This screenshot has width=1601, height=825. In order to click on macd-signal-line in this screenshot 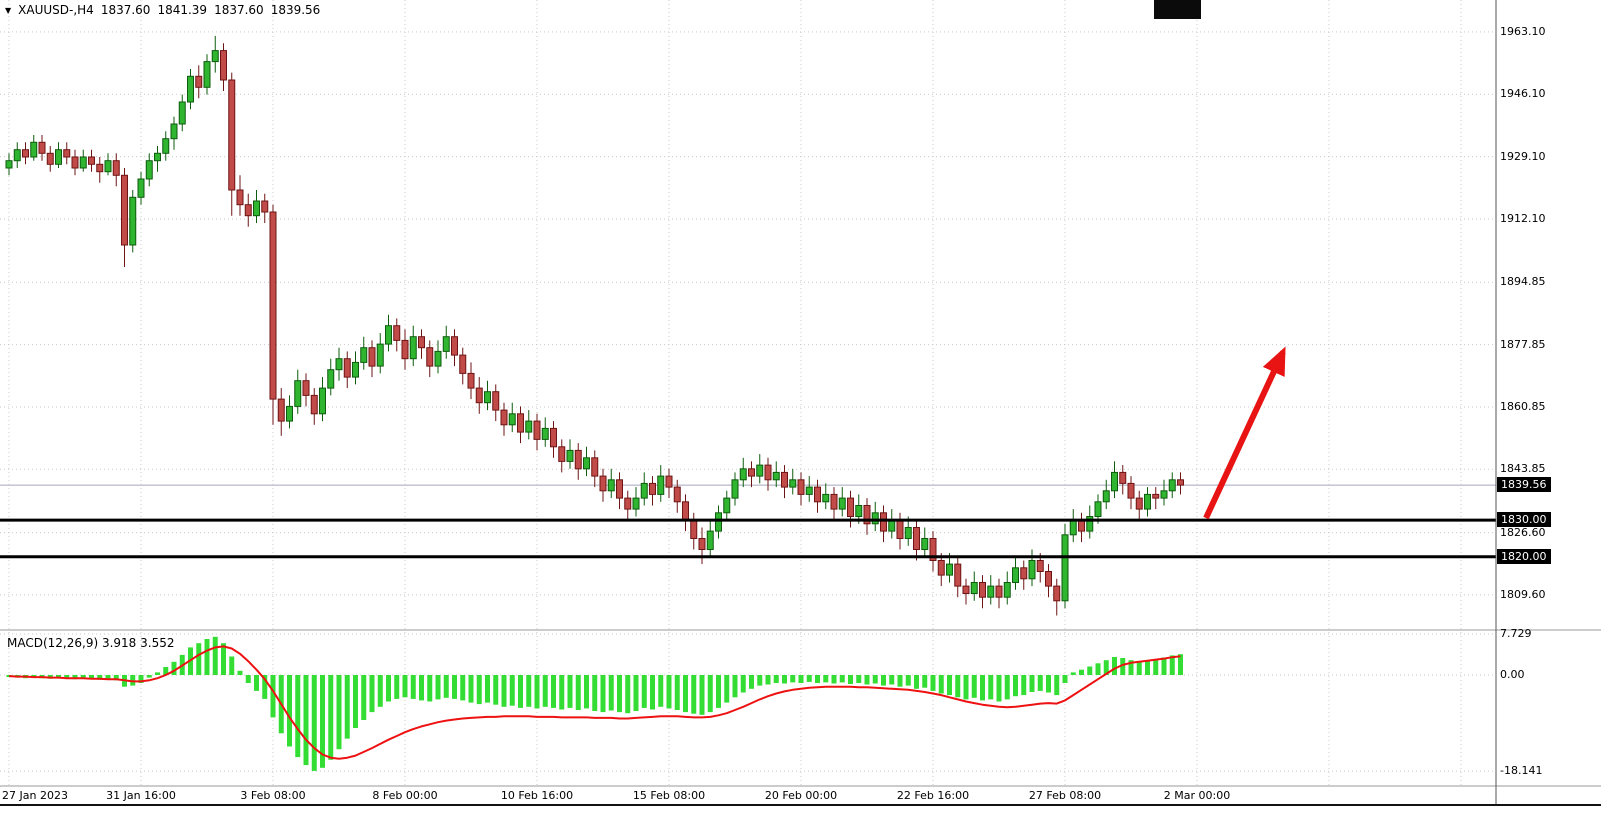, I will do `click(594, 702)`.